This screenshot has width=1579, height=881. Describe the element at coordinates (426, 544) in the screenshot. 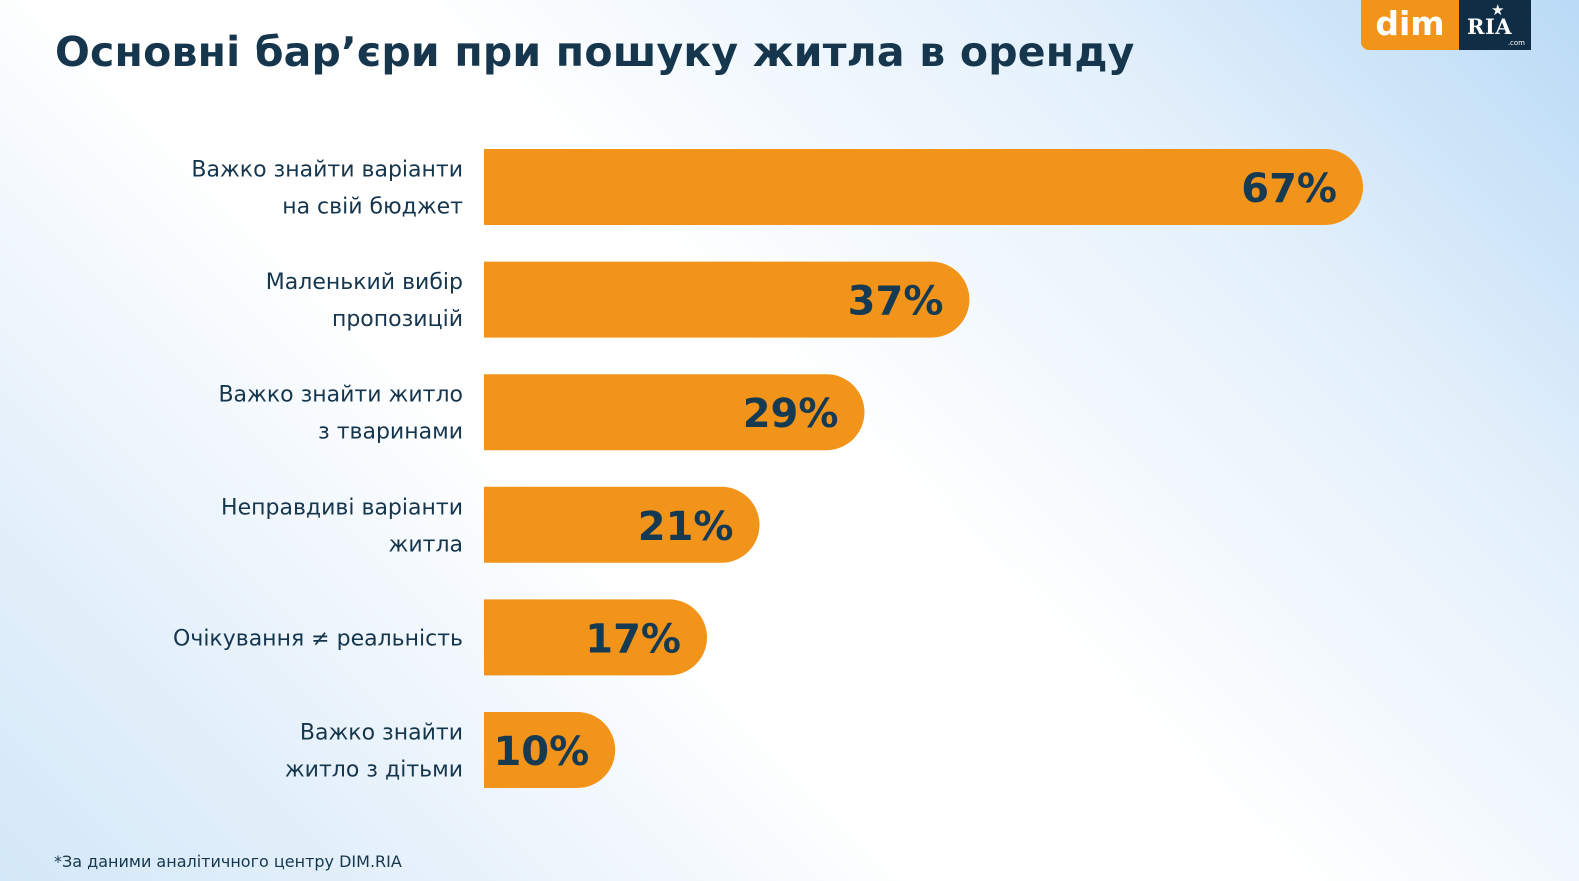

I see `category-label-line: житла` at that location.